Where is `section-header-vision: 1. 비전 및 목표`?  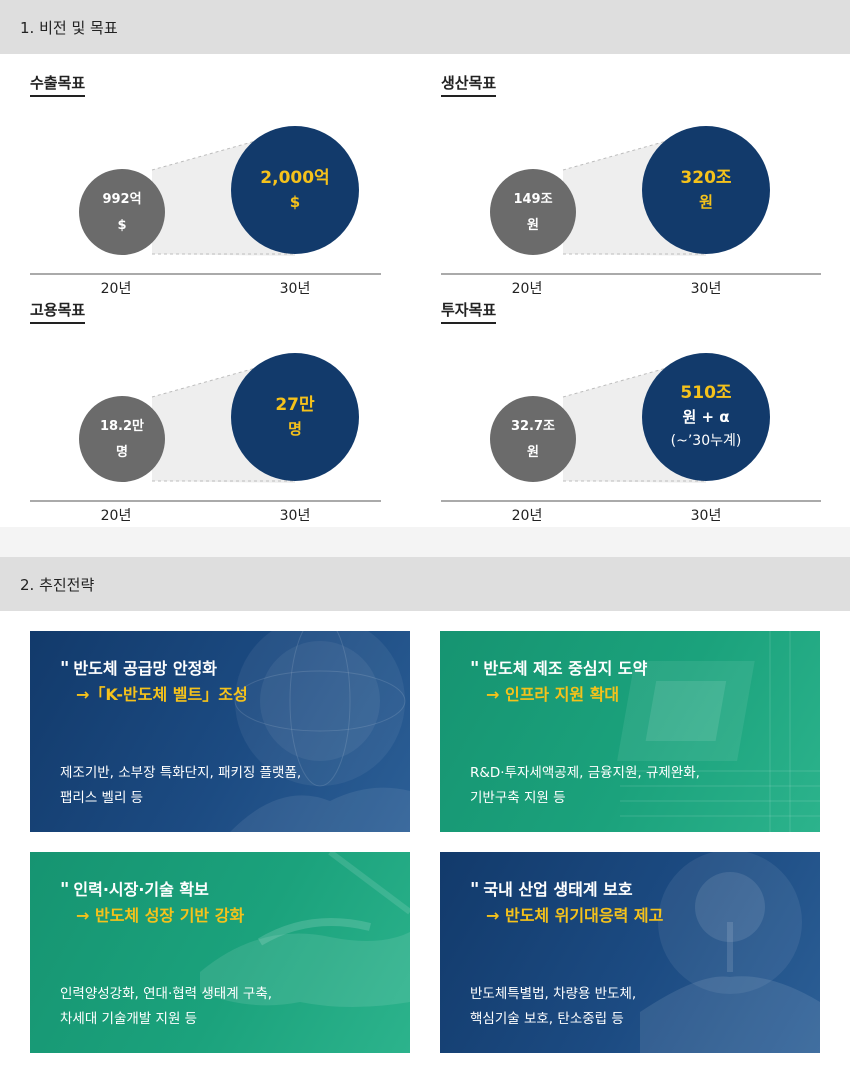 section-header-vision: 1. 비전 및 목표 is located at coordinates (425, 27).